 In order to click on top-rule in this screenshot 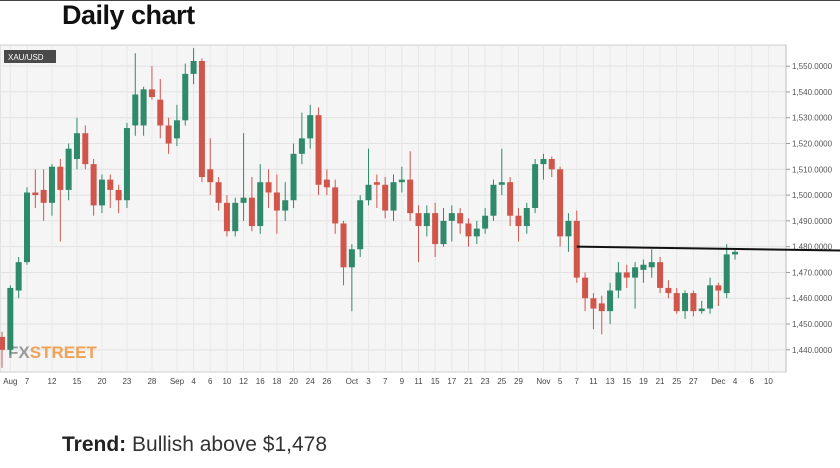, I will do `click(420, 0)`.